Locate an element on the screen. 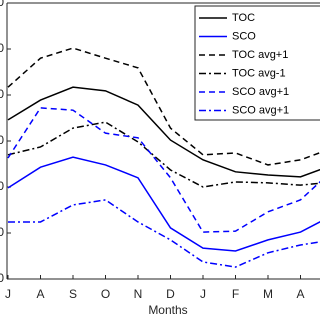 This screenshot has height=320, width=320. legend-label: TOC is located at coordinates (243, 18).